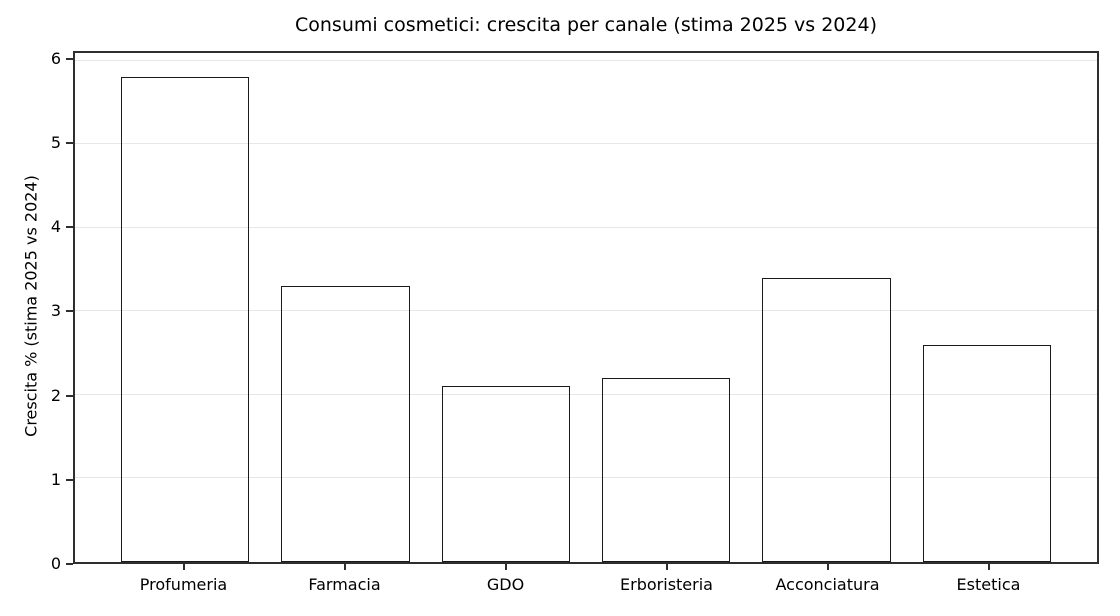 Image resolution: width=1120 pixels, height=616 pixels. I want to click on y-axis: 0 1 2 3 4 5 6, so click(36, 310).